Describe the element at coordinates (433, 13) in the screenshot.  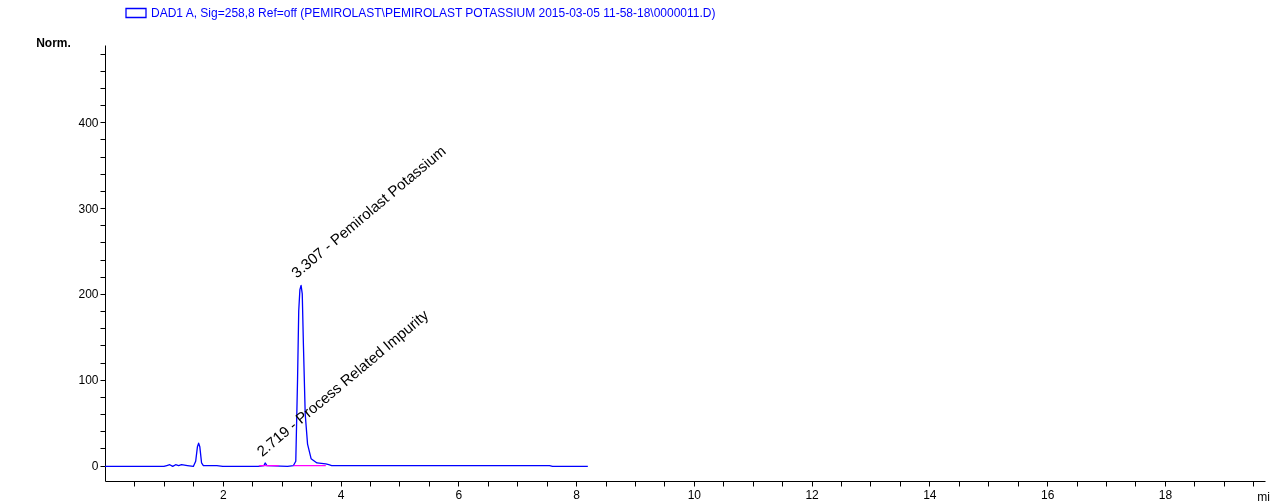
I see `legend-label: DAD1 A, Sig=258,8 Ref=off (PEMIROLAST\PEMIROLAST POTASSIUM 2015-03-05 11-58-18\0000011.D)` at that location.